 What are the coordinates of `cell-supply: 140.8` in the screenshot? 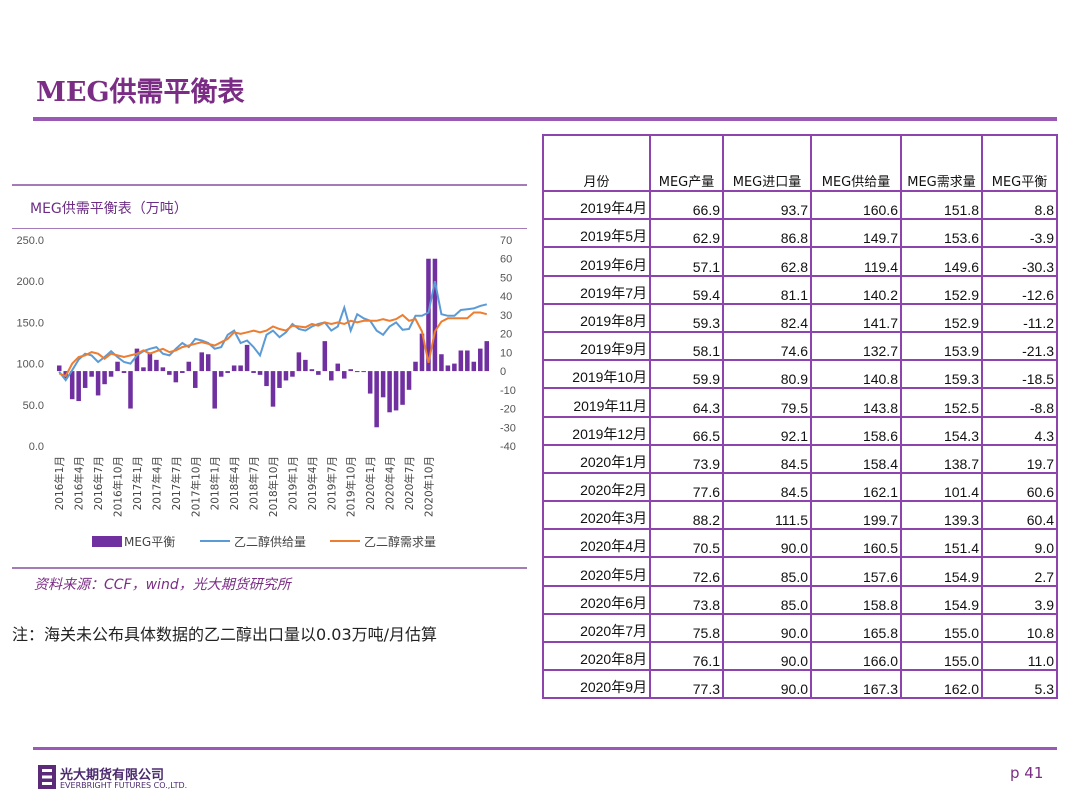 It's located at (856, 374).